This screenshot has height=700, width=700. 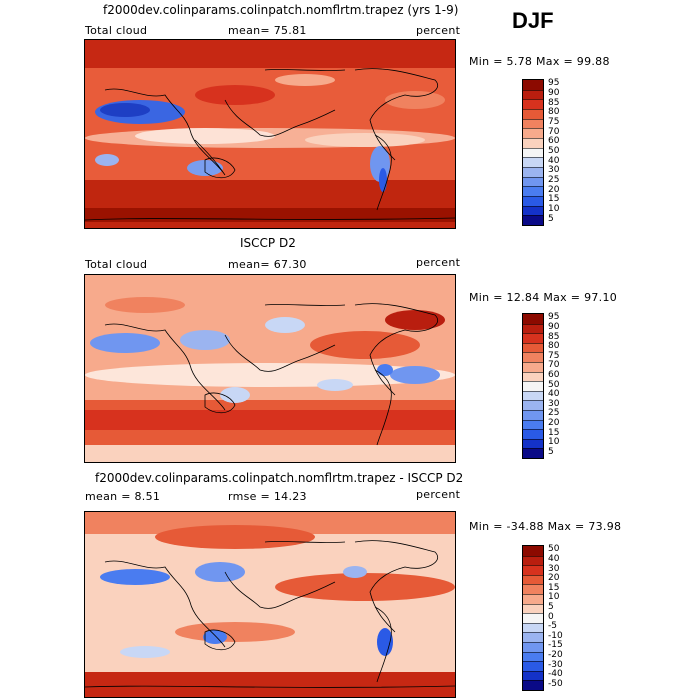 I want to click on colorbar-tick-label: -50, so click(x=555, y=683).